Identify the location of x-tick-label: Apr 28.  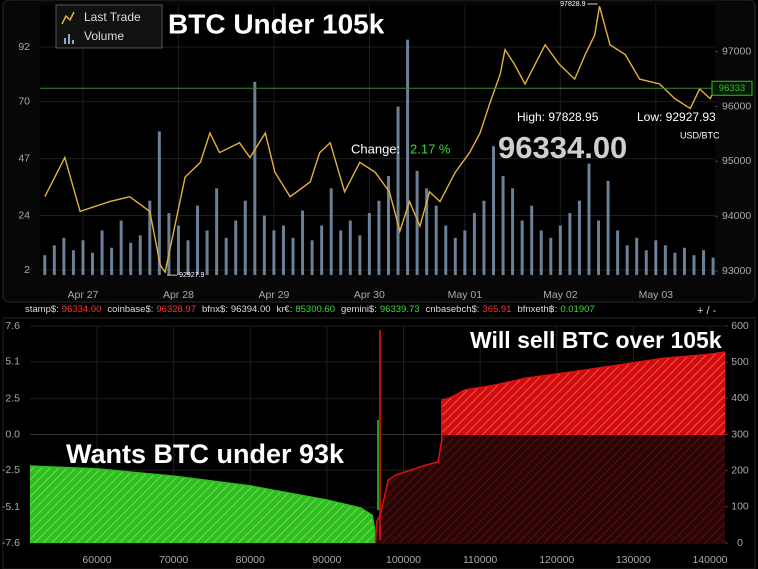
(178, 295).